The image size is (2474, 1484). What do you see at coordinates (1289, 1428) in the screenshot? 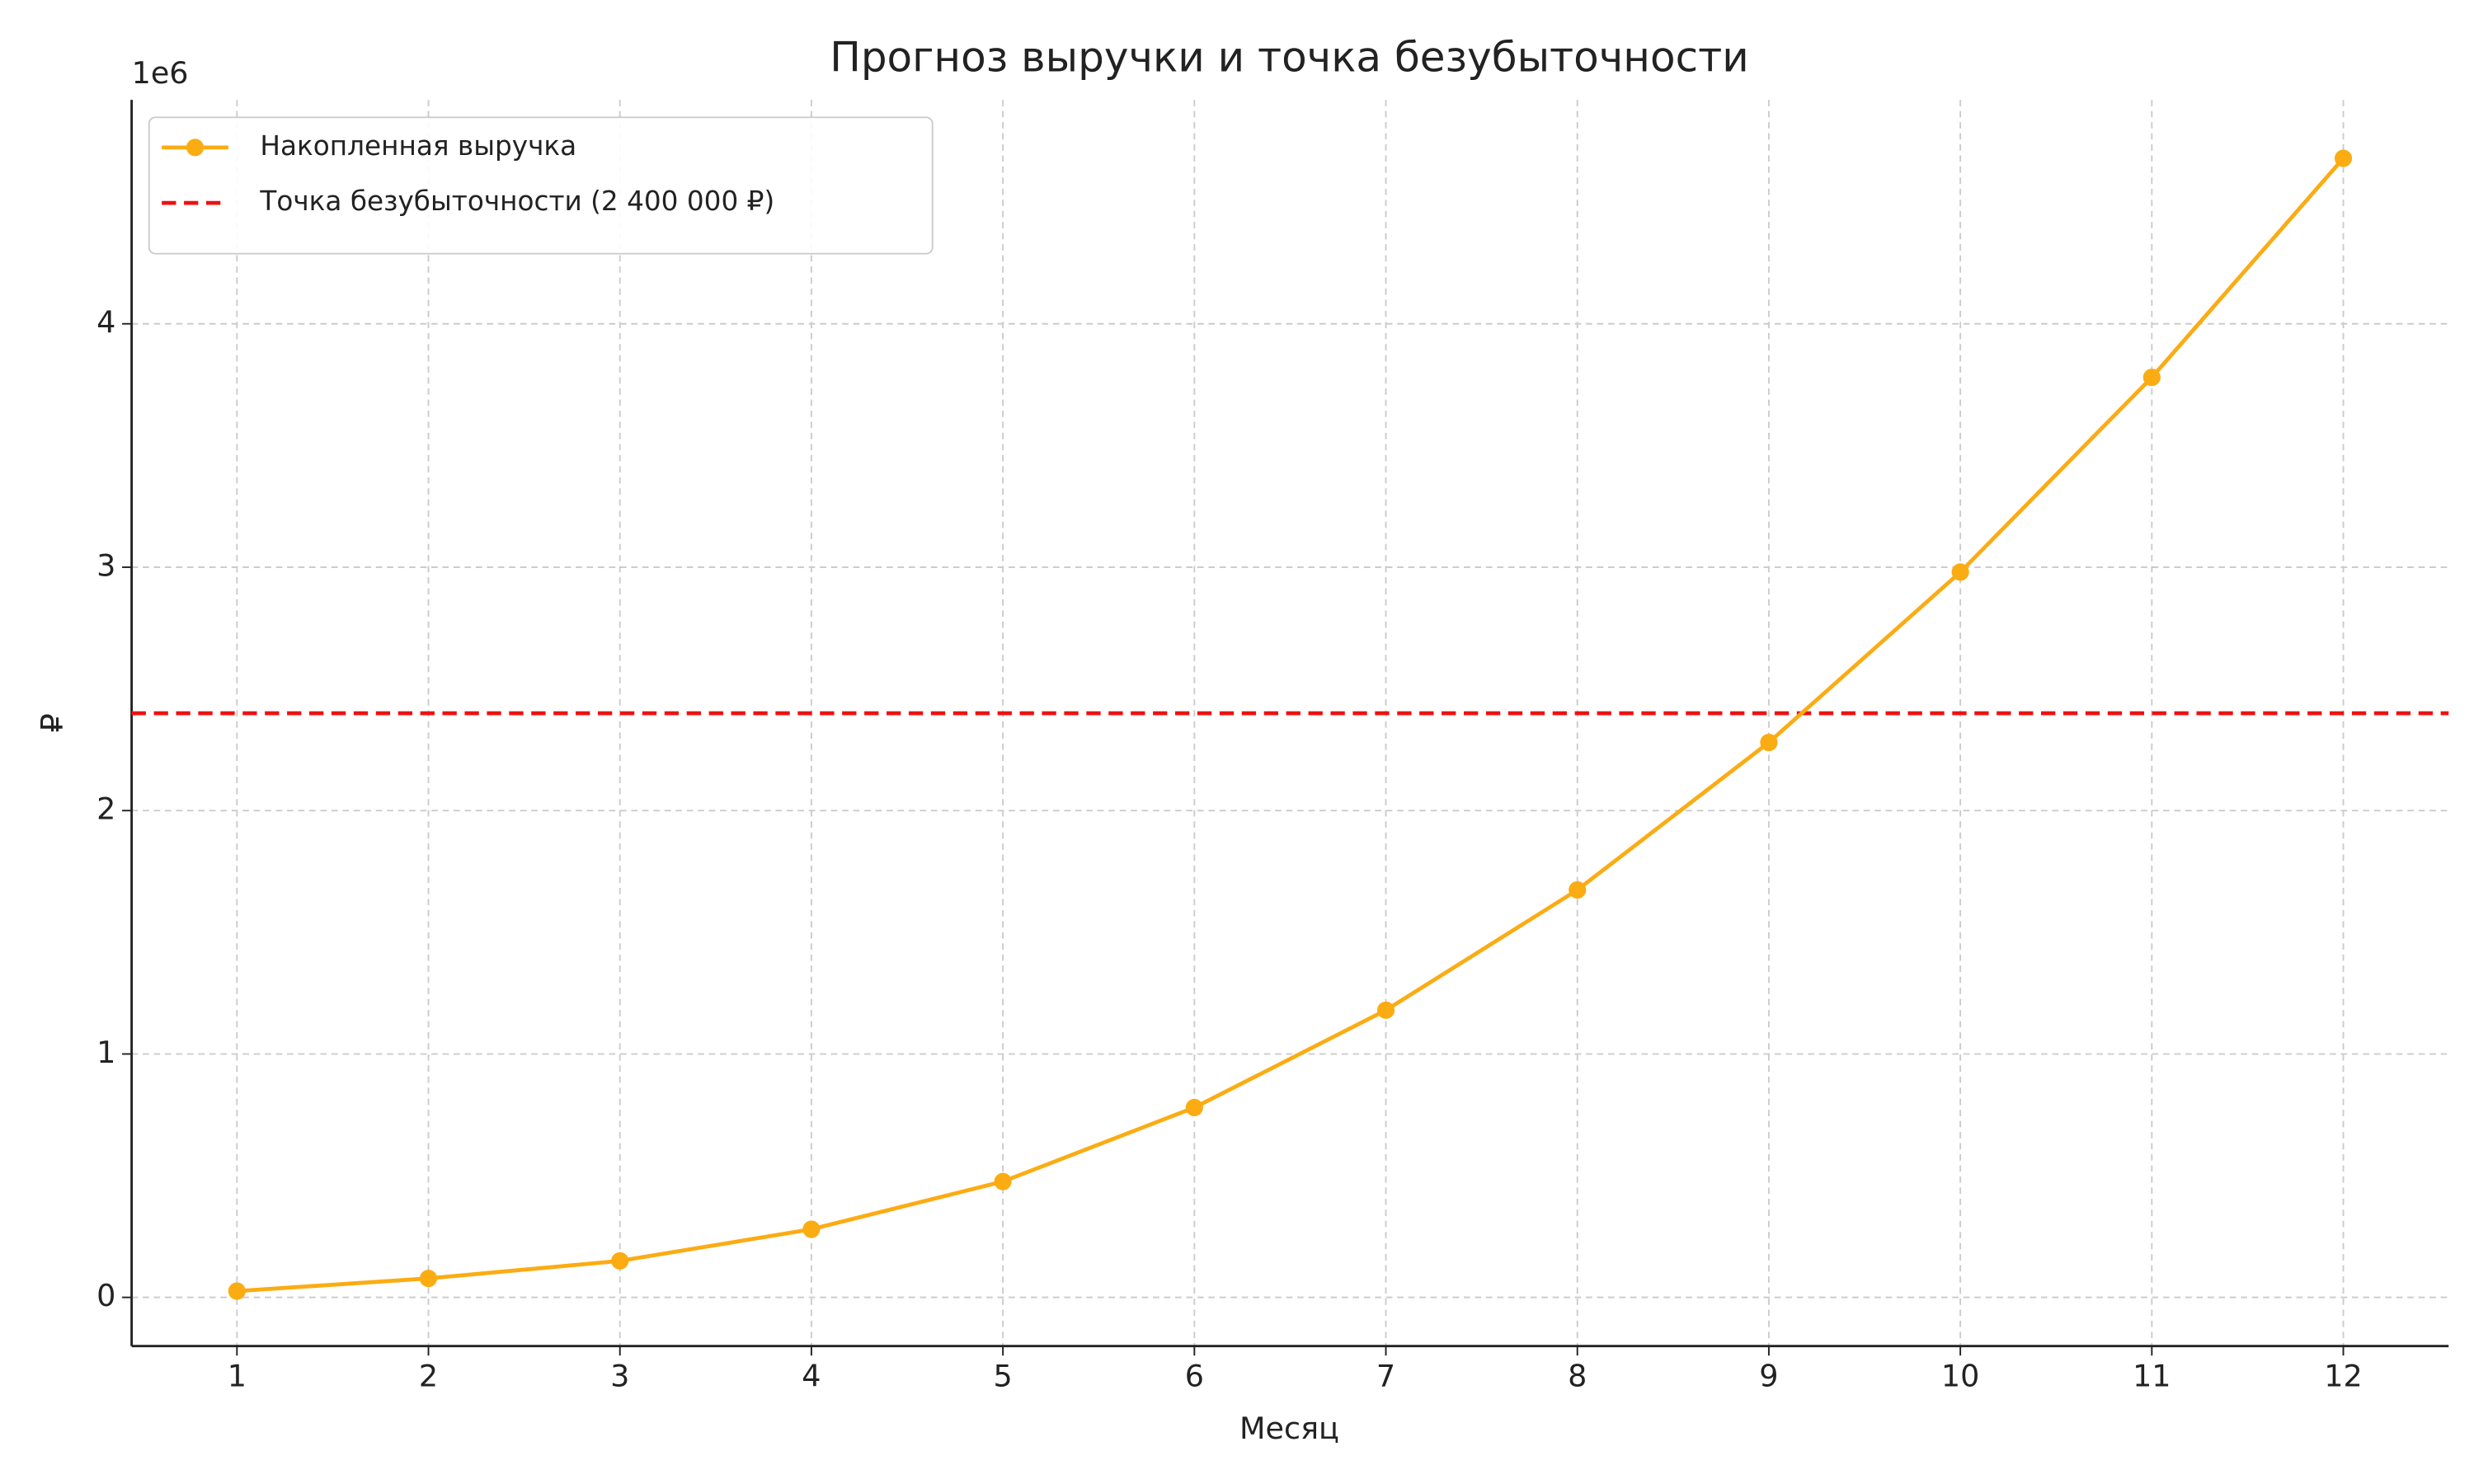
I see `x-axis-label: Месяц` at bounding box center [1289, 1428].